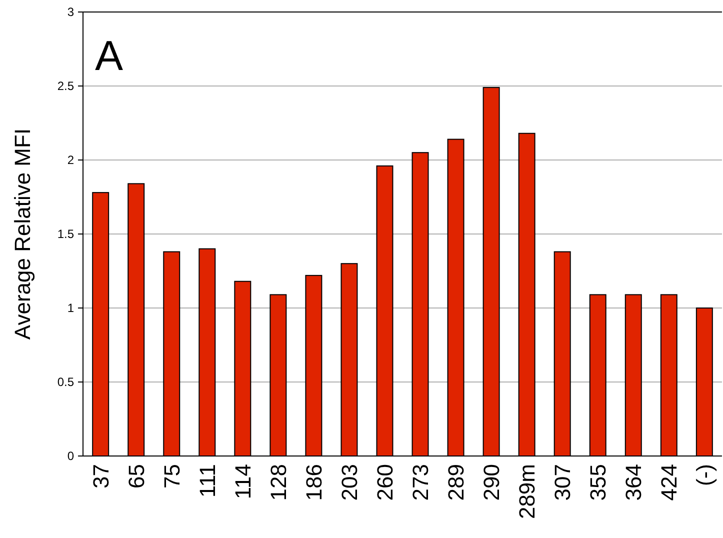 This screenshot has height=538, width=723. I want to click on y-tick-label: 1, so click(70, 308).